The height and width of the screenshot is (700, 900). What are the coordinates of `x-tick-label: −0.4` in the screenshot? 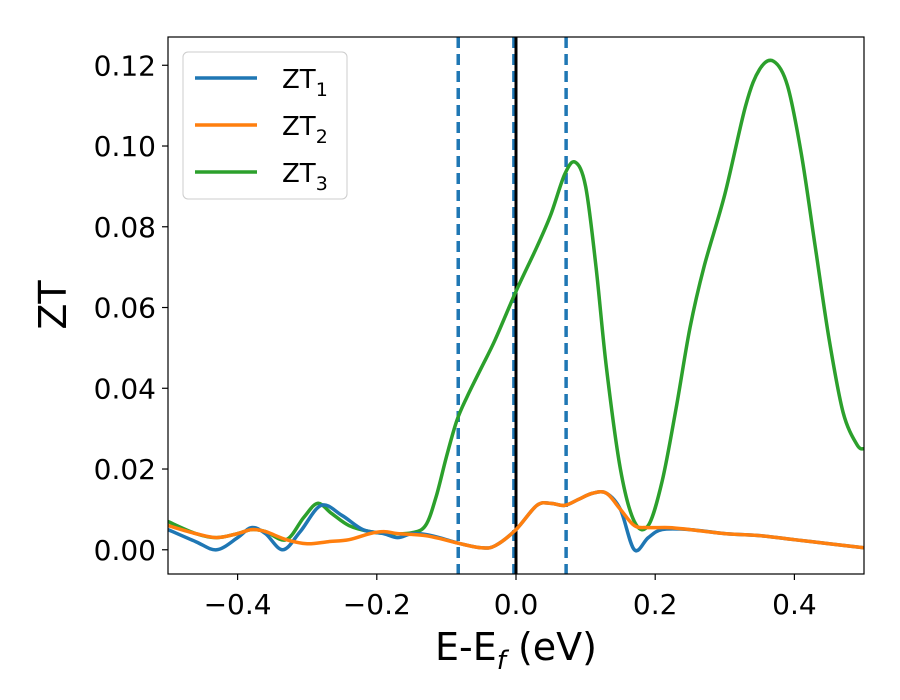 It's located at (238, 604).